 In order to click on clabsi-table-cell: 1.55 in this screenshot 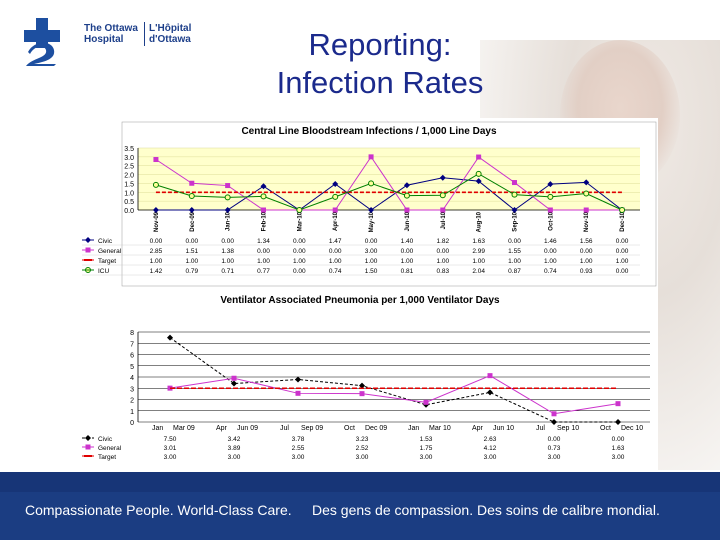, I will do `click(514, 251)`.